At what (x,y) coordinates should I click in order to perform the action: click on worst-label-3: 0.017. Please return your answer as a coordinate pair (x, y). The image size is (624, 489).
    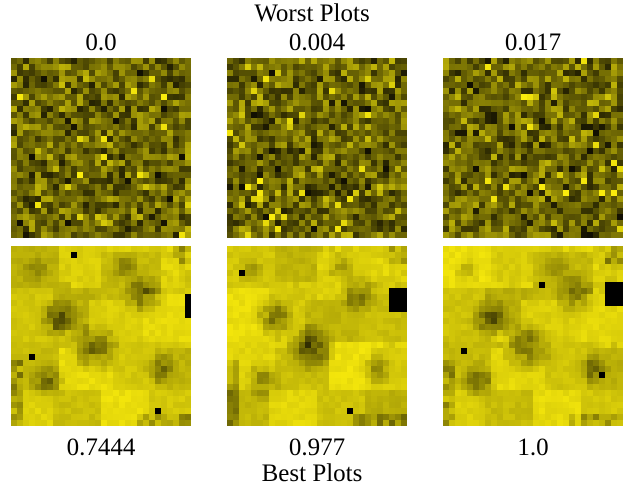
    Looking at the image, I should click on (533, 42).